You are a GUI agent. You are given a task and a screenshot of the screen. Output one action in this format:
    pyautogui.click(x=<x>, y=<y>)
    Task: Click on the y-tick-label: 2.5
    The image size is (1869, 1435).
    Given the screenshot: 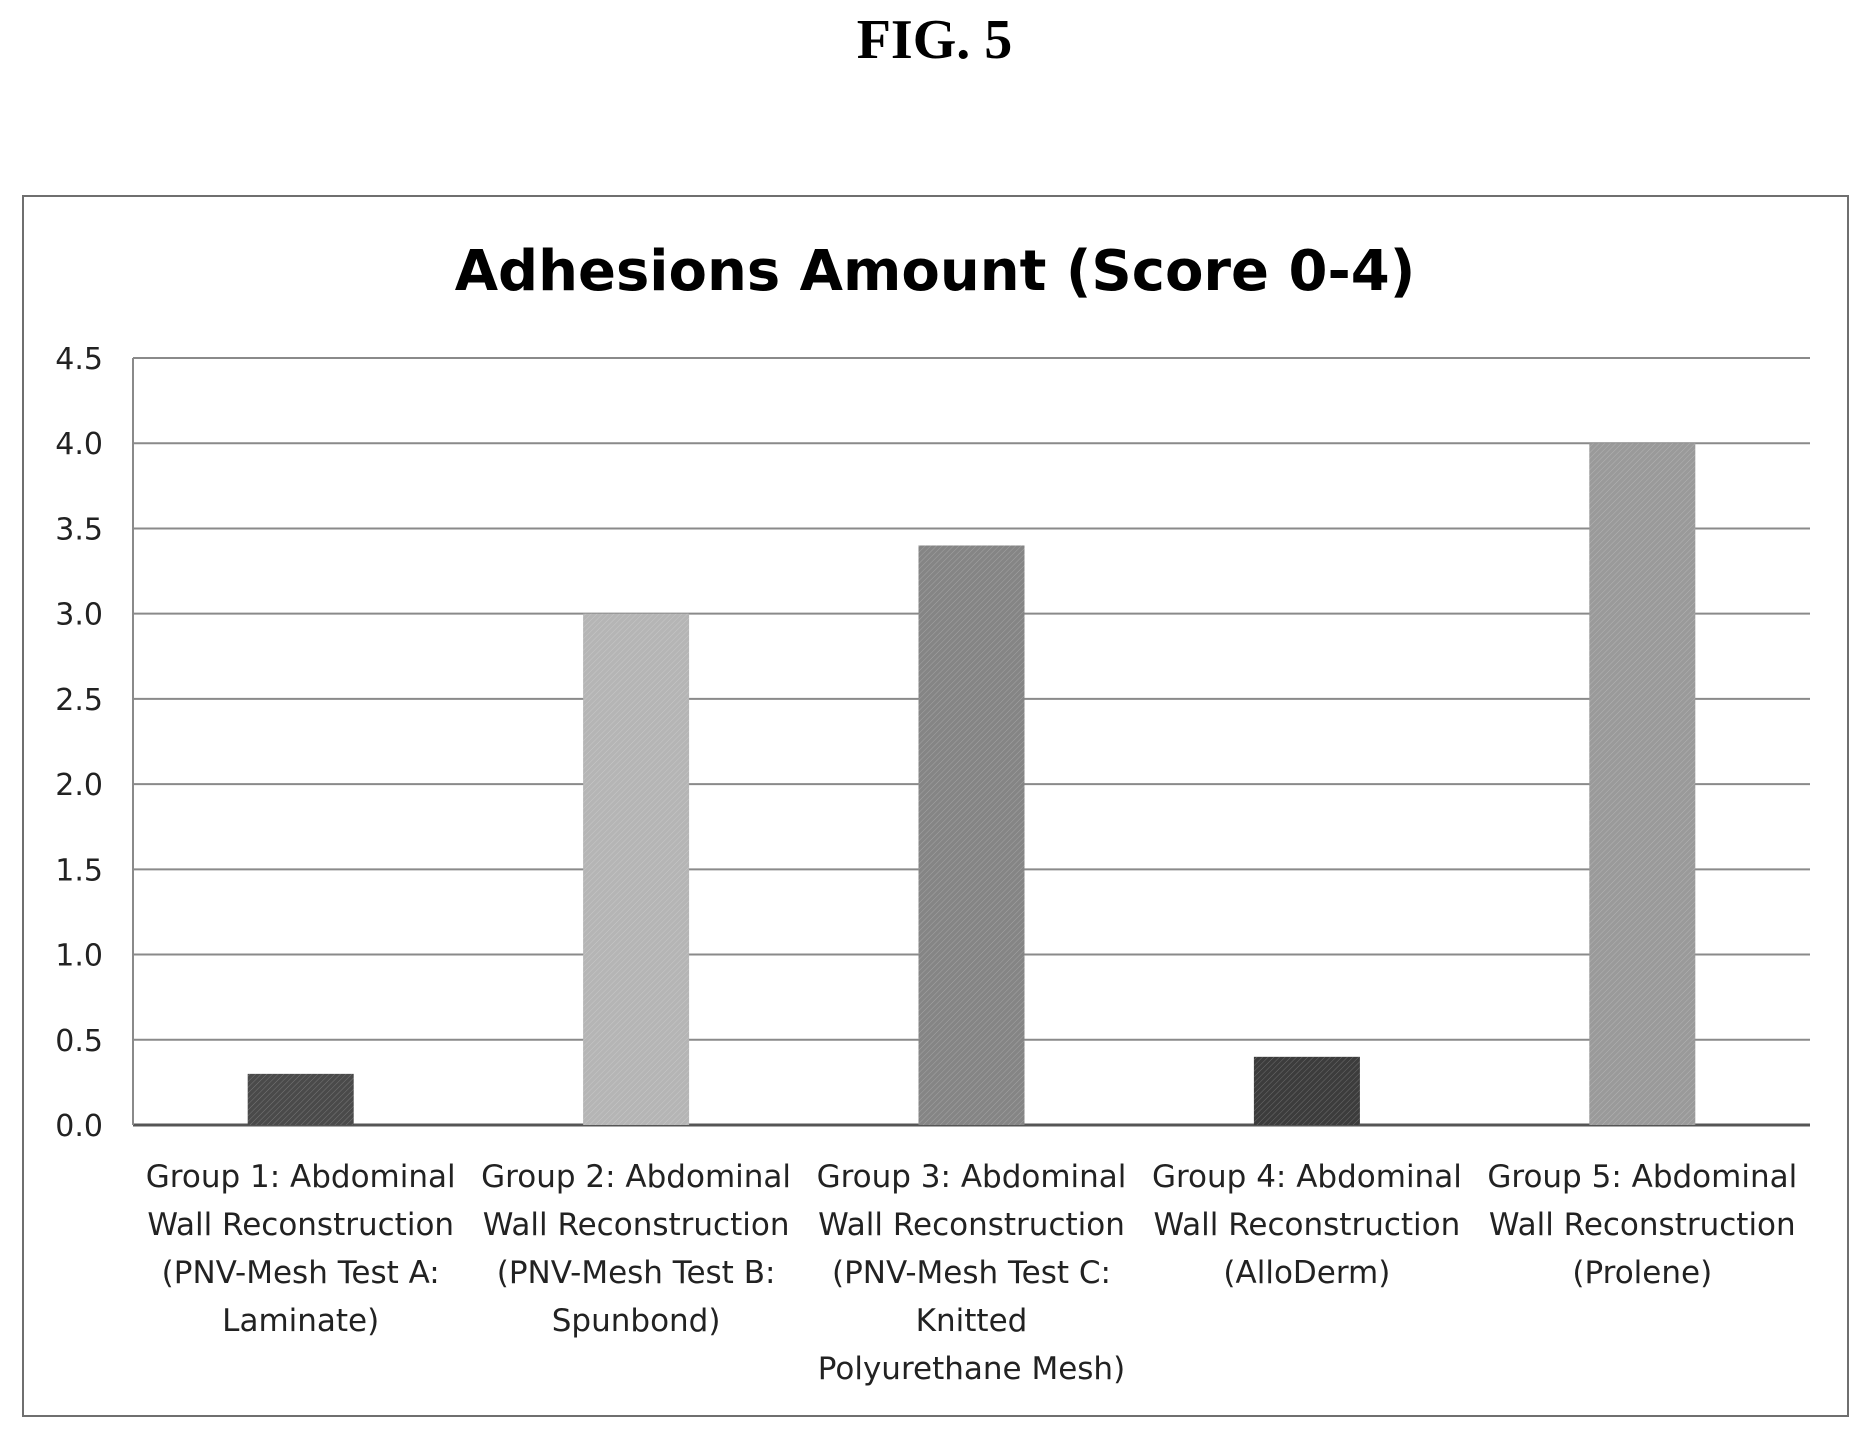 What is the action you would take?
    pyautogui.click(x=79, y=700)
    